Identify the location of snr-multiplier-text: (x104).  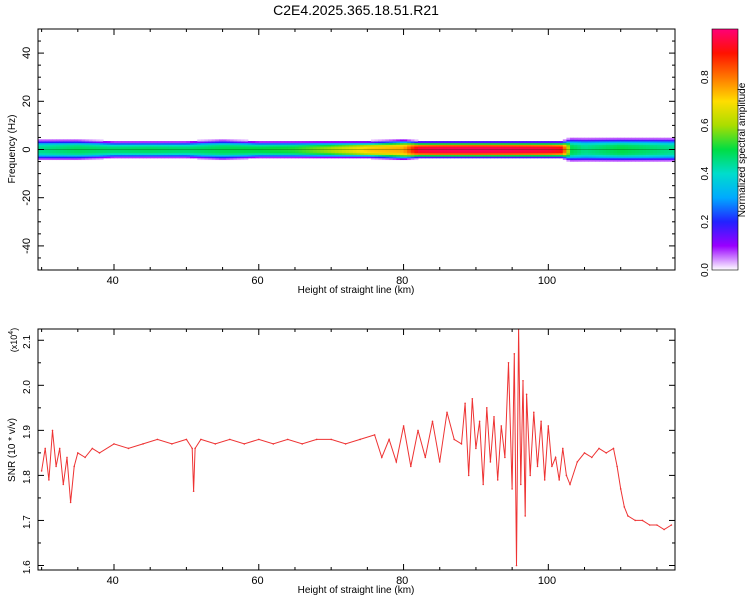
(13, 340).